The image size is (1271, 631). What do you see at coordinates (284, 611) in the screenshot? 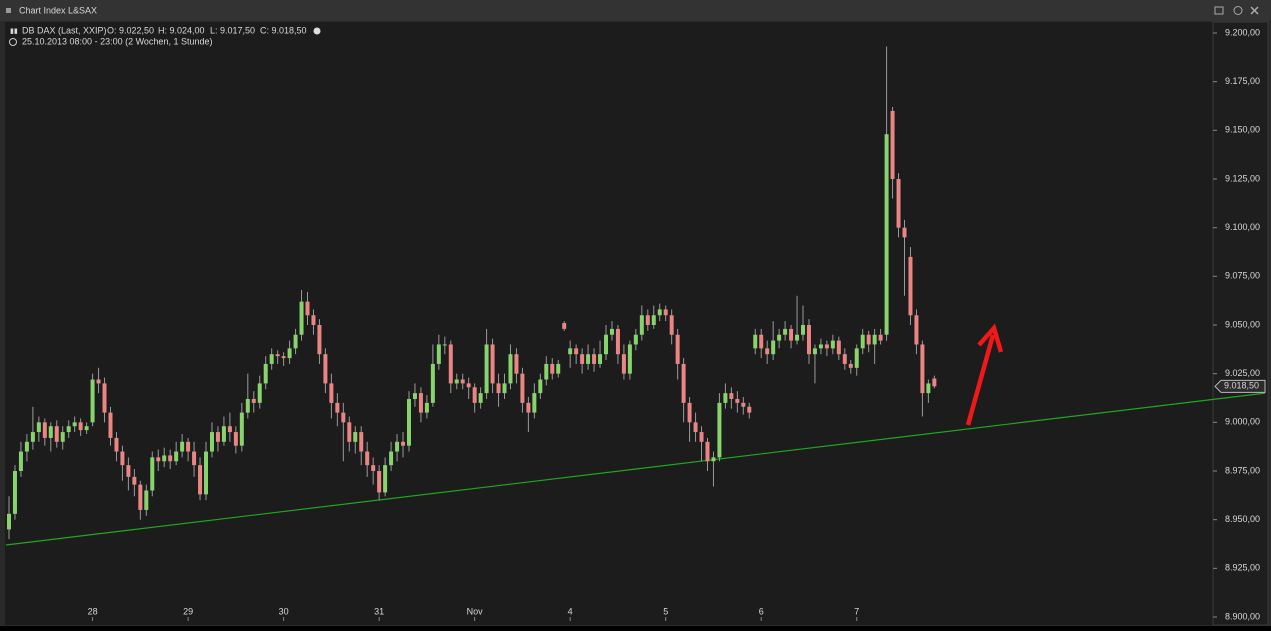
I see `x-tick-label: 30` at bounding box center [284, 611].